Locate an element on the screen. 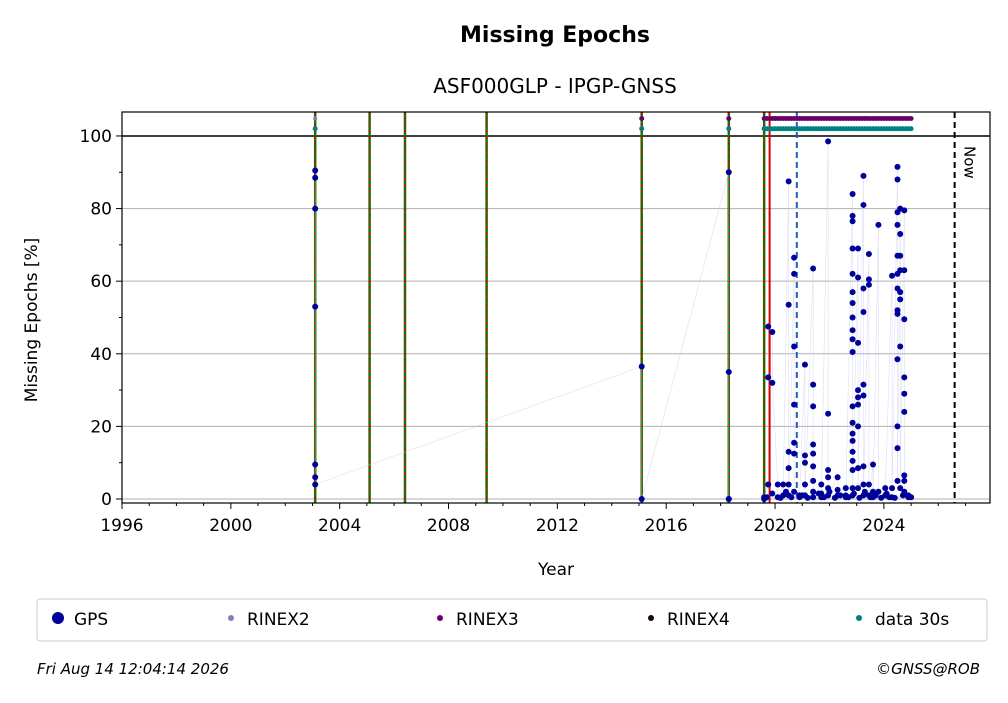 Image resolution: width=1008 pixels, height=703 pixels. y-tick-label: 80 is located at coordinates (101, 210).